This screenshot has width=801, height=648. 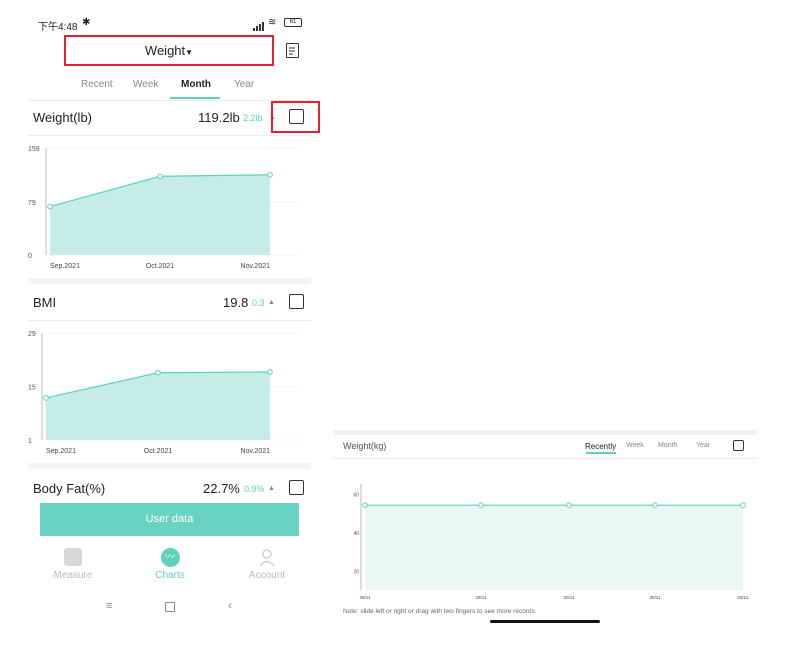 What do you see at coordinates (30, 441) in the screenshot?
I see `y-tick-label: 1` at bounding box center [30, 441].